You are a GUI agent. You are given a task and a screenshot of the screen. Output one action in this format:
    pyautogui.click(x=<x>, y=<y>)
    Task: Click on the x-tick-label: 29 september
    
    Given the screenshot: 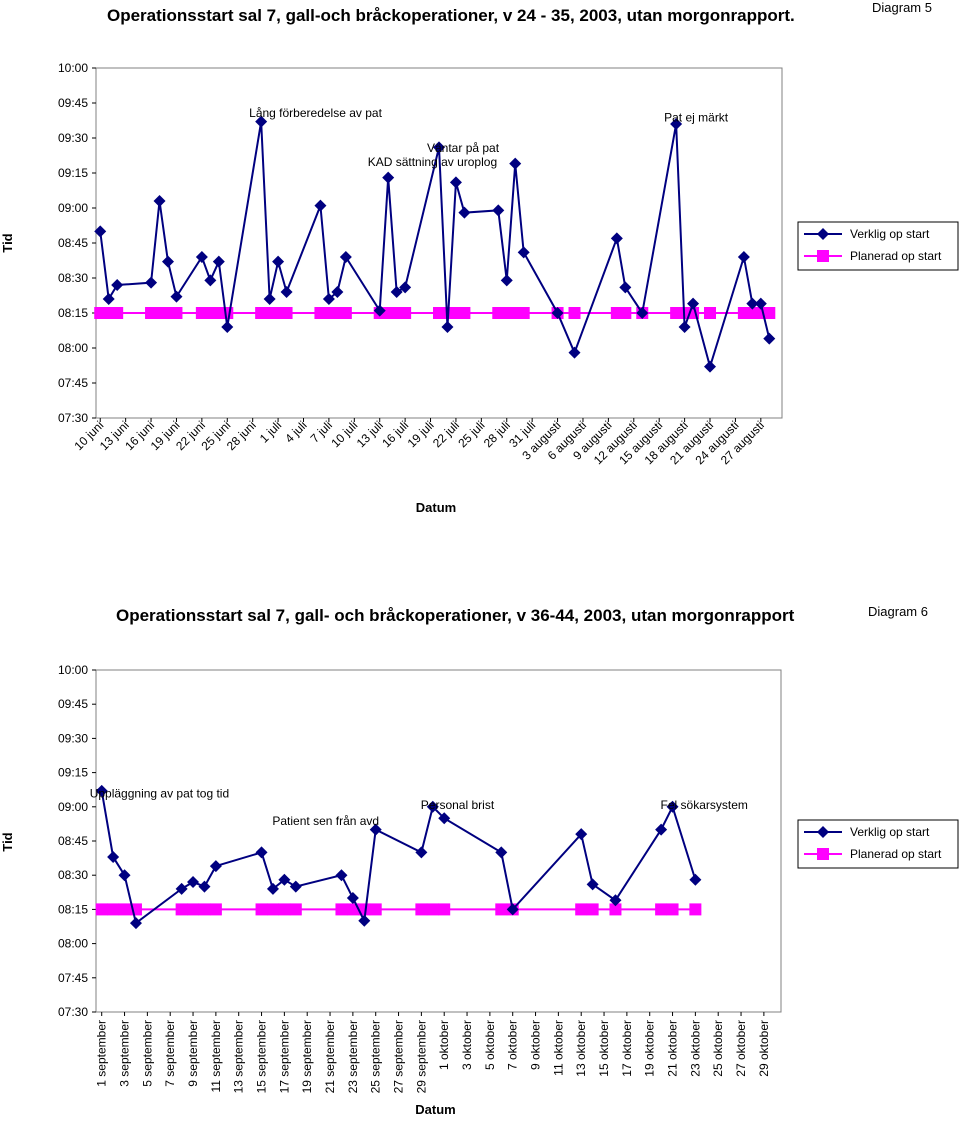 What is the action you would take?
    pyautogui.click(x=421, y=1056)
    